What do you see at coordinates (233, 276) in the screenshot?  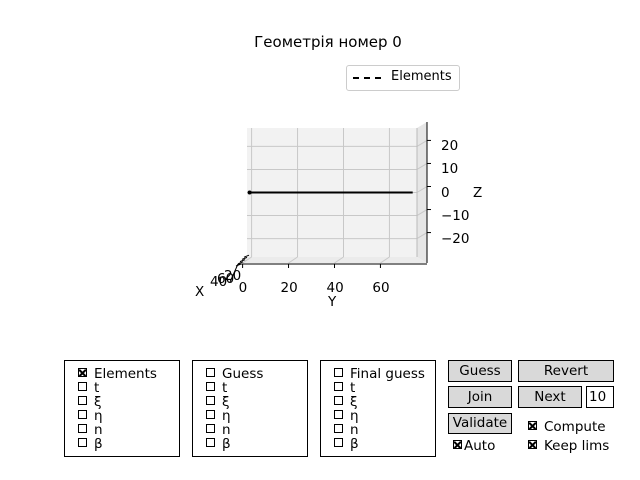 I see `x-tick-label: 20` at bounding box center [233, 276].